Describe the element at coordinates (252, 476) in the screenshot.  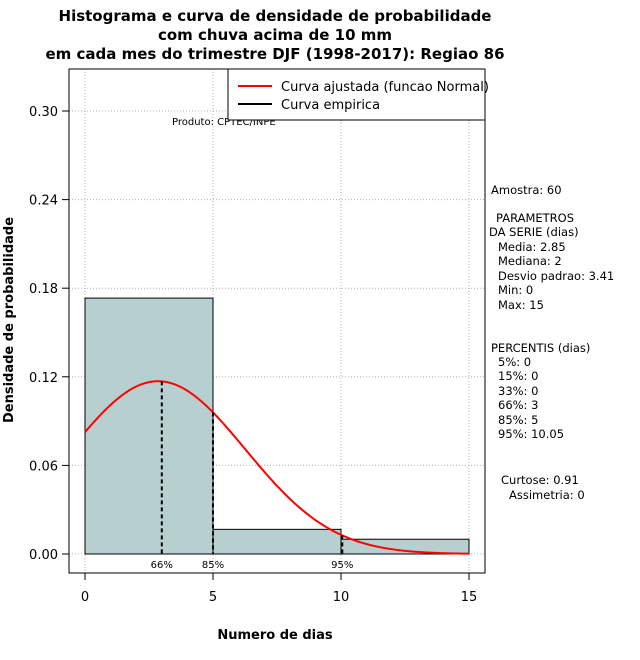
I see `percentile-lines: 66% 85% 95%` at that location.